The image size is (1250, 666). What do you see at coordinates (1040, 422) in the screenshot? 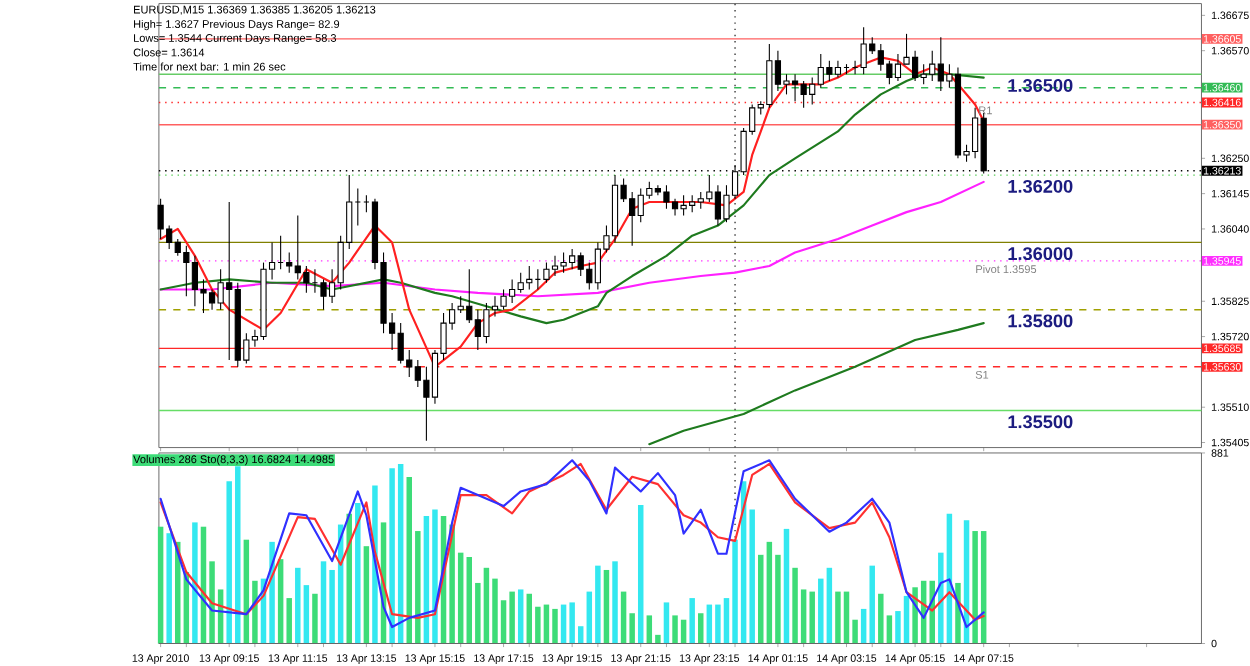
I see `annotation: 1.35500` at bounding box center [1040, 422].